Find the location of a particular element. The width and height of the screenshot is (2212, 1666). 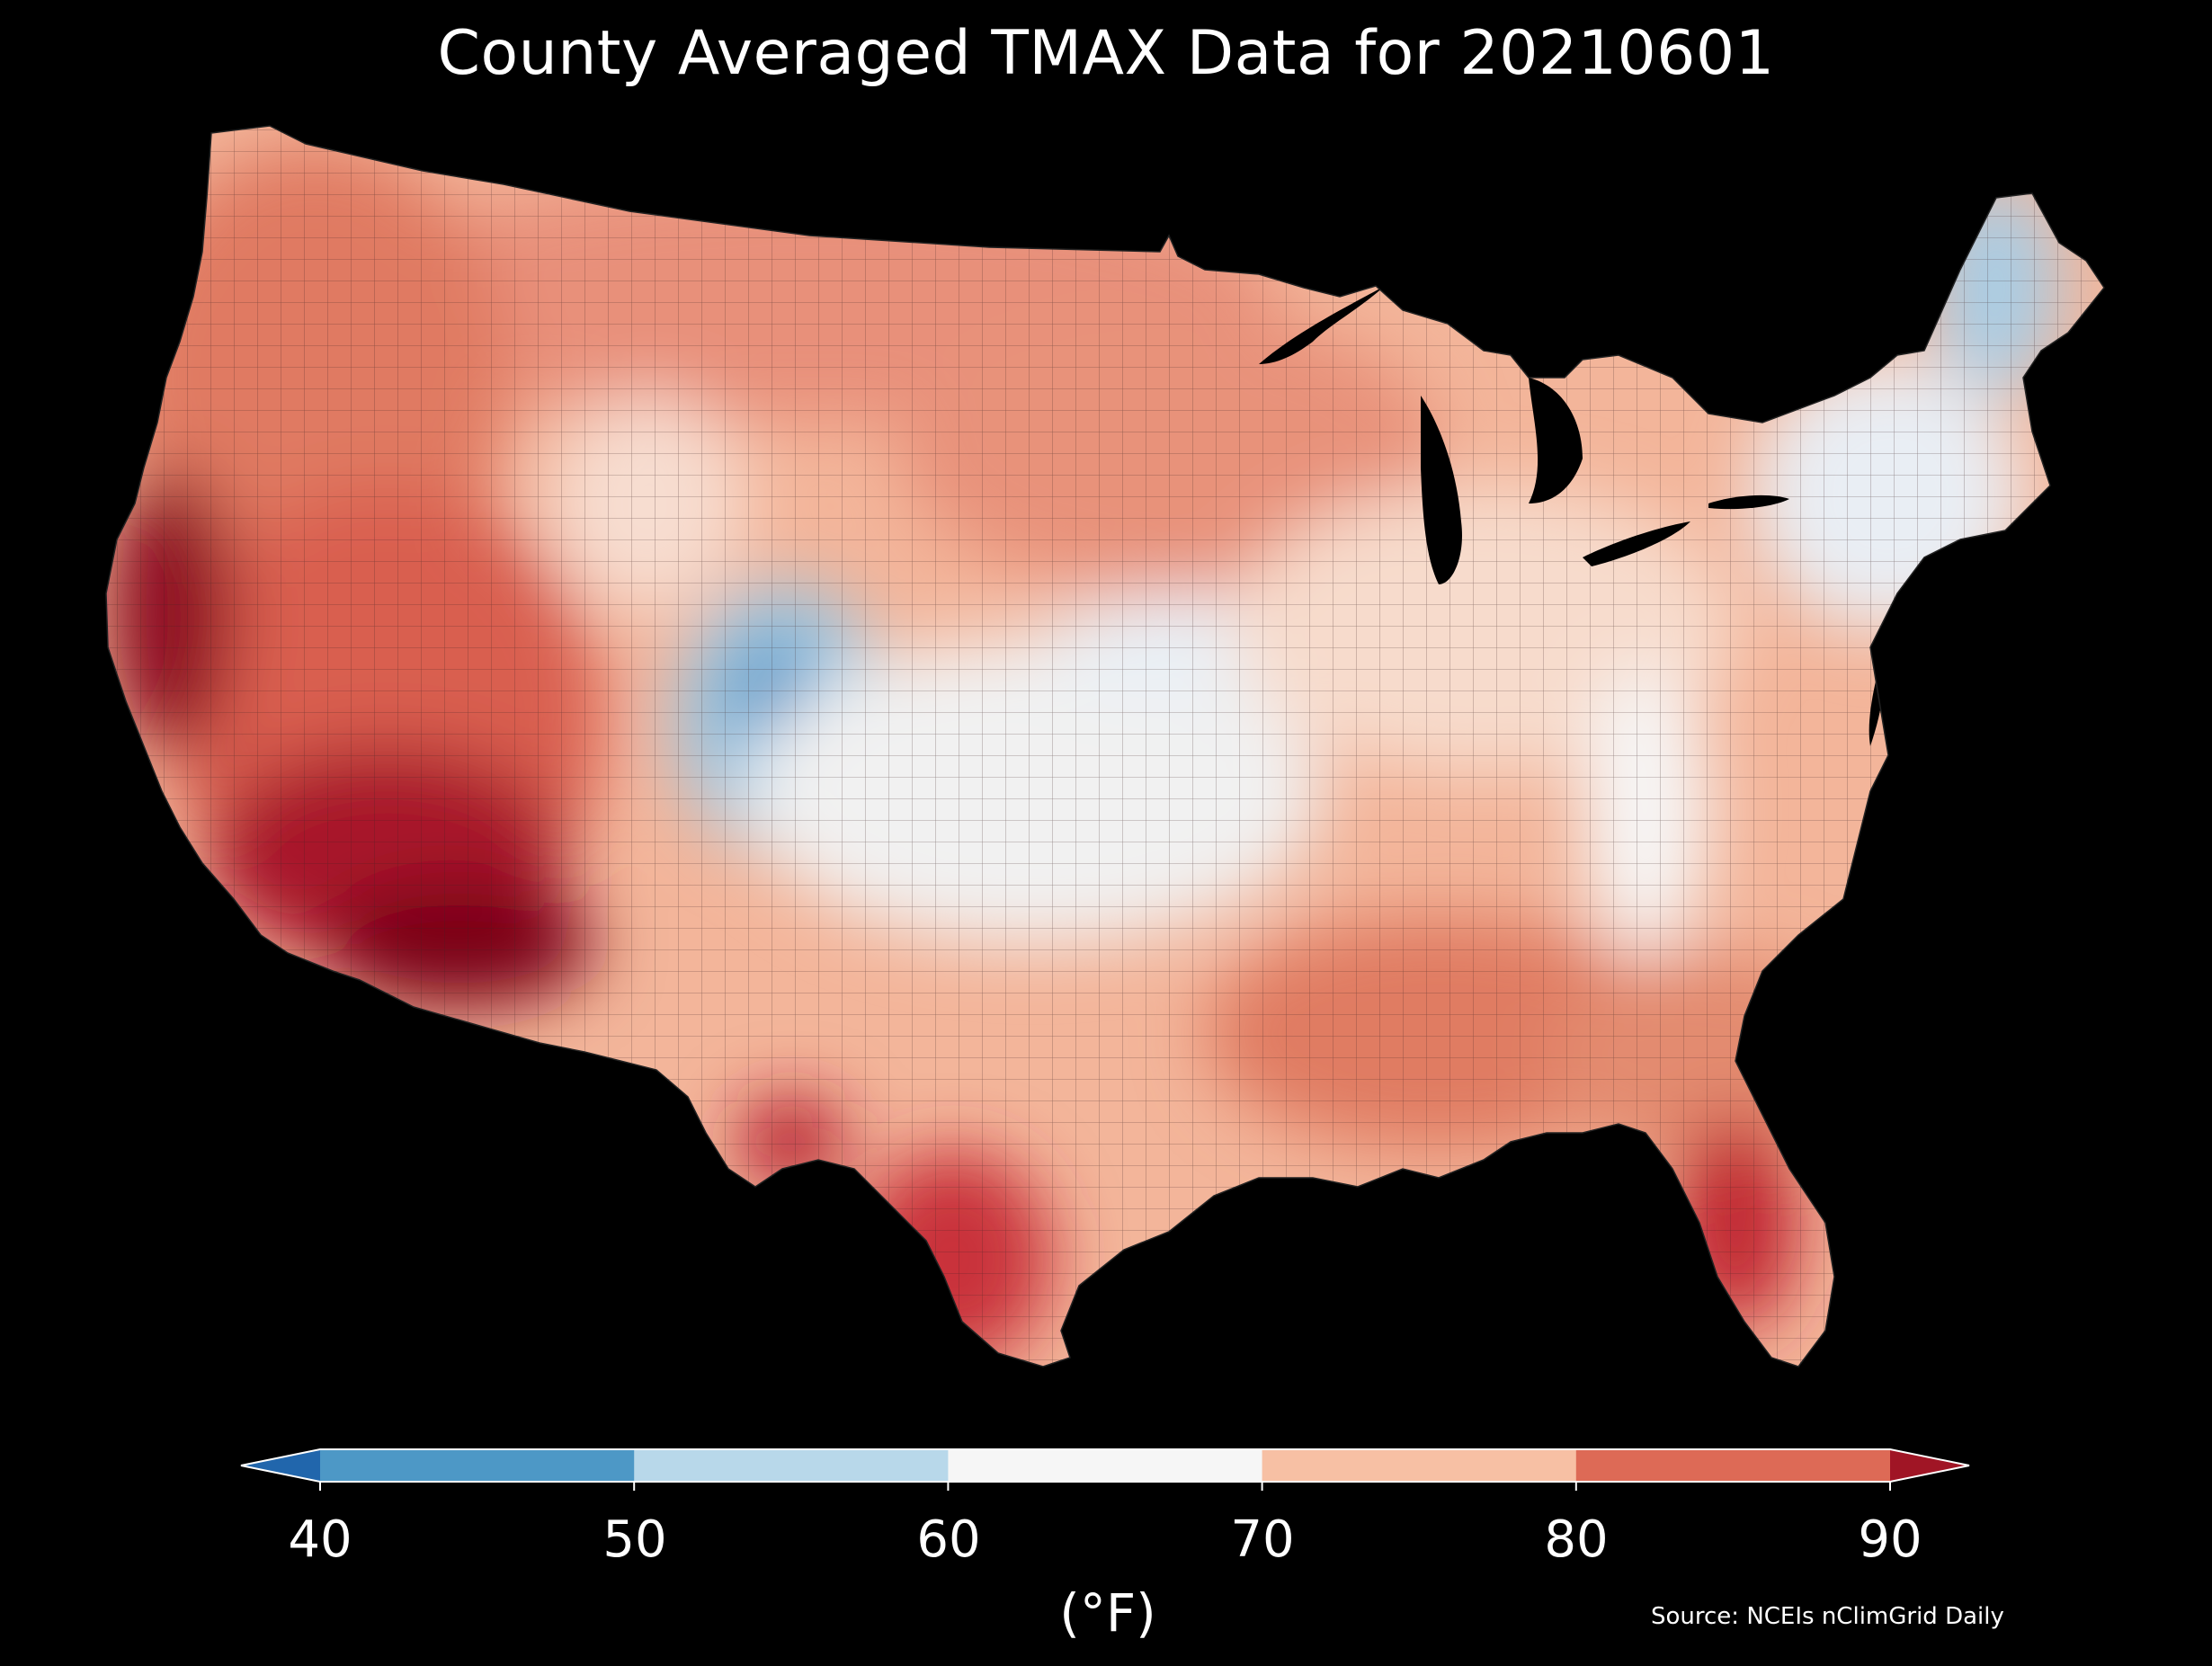

colorbar-extend-low is located at coordinates (280, 1465).